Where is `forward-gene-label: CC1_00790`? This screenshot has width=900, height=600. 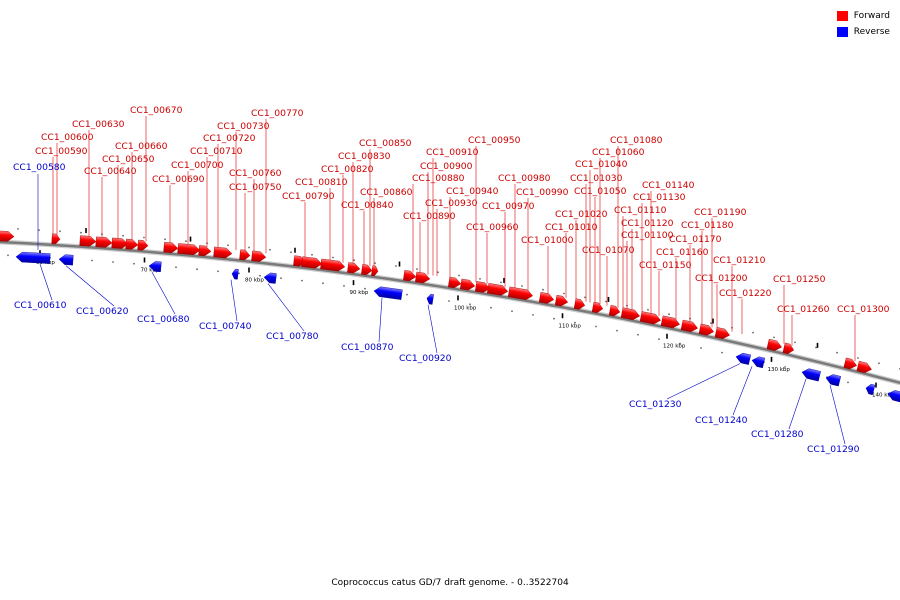 forward-gene-label: CC1_00790 is located at coordinates (308, 196).